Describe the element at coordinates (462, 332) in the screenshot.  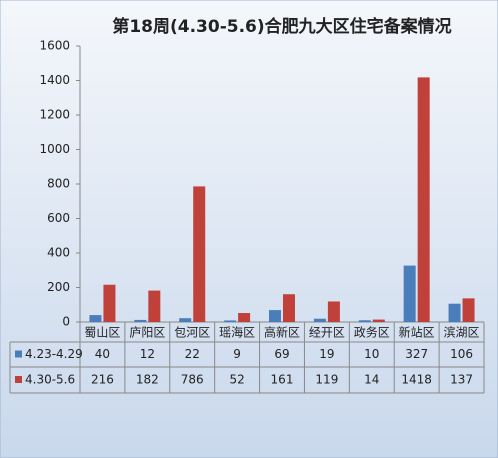
I see `x-tick-label: 滨湖区` at that location.